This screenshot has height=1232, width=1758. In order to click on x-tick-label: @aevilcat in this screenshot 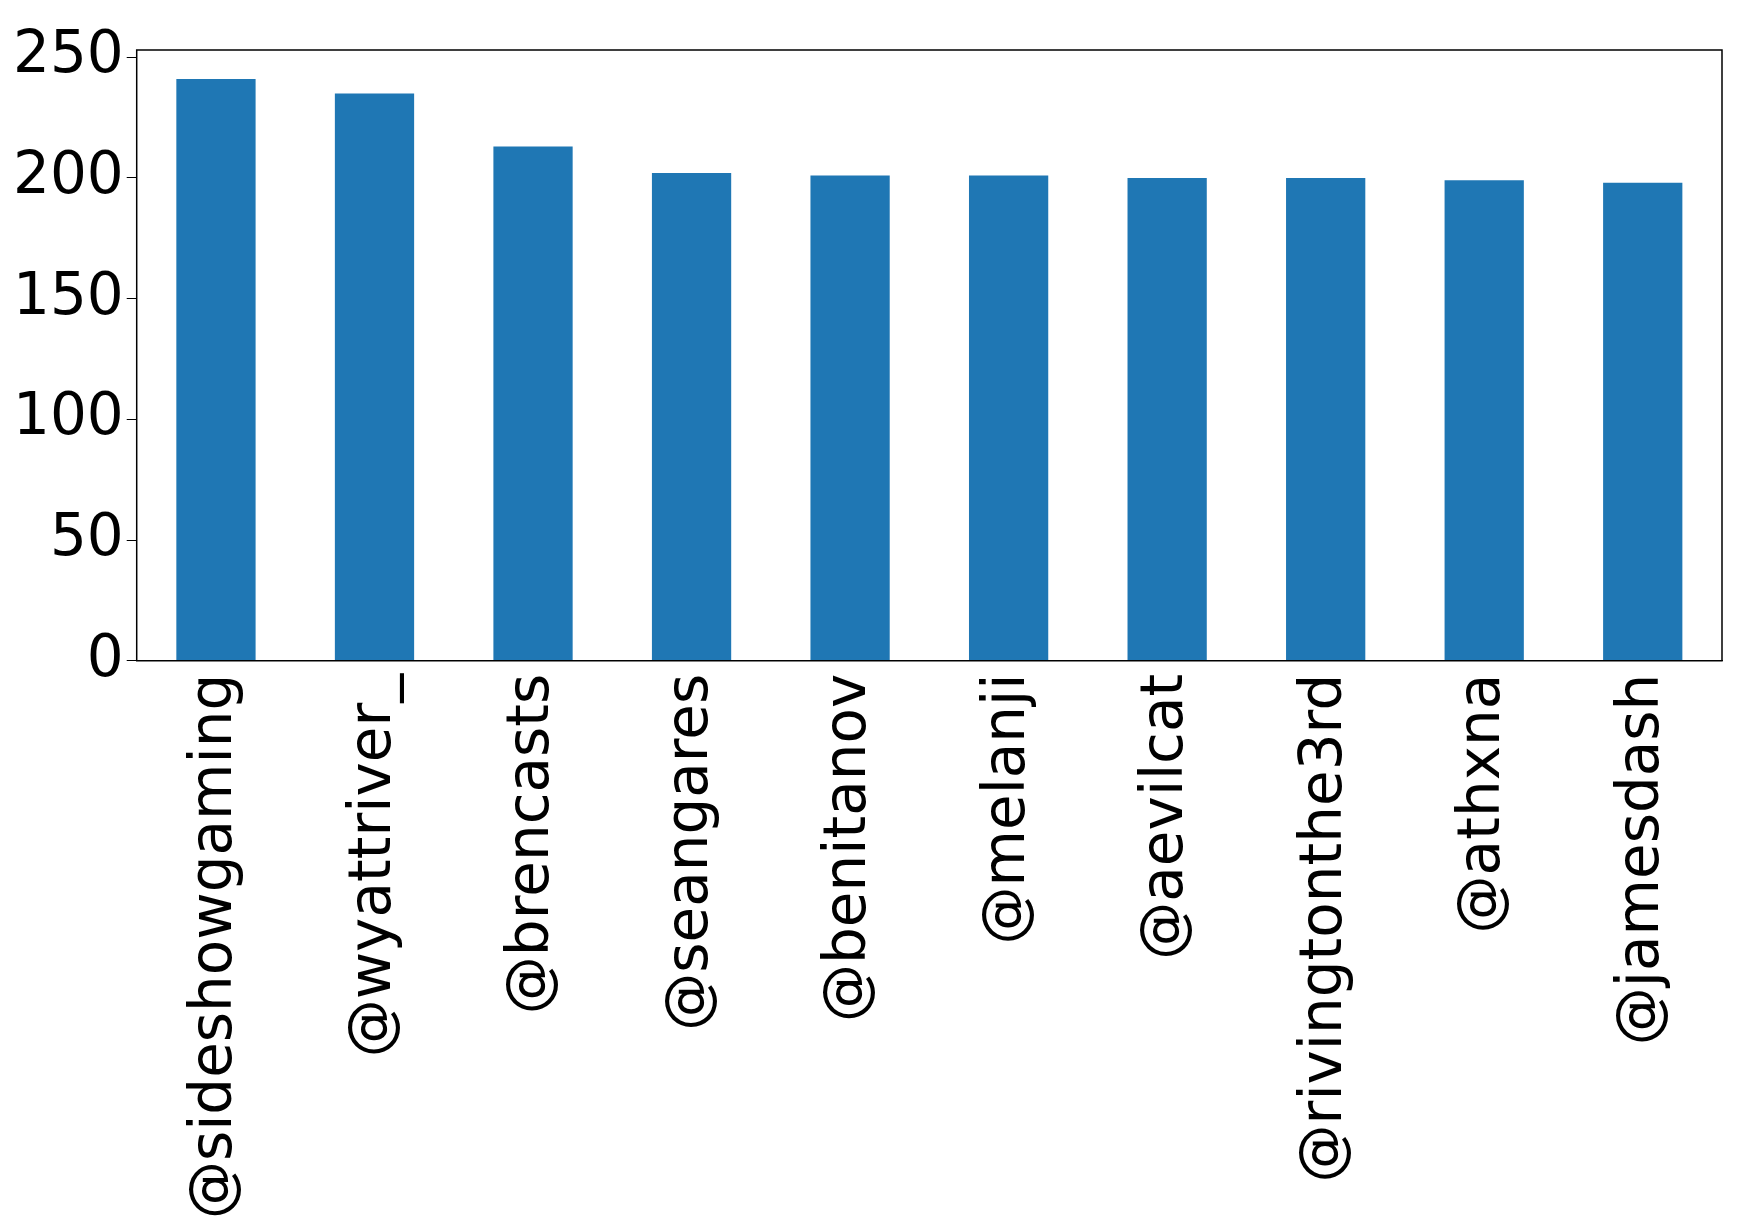, I will do `click(1162, 816)`.